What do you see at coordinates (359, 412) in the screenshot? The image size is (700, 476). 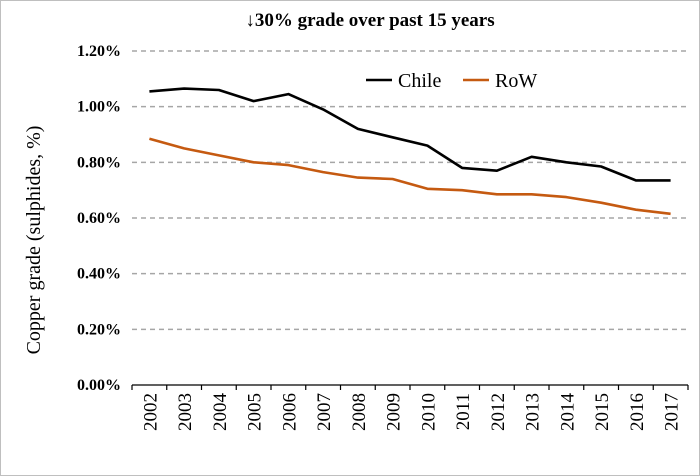 I see `x-tick-label: 2008` at bounding box center [359, 412].